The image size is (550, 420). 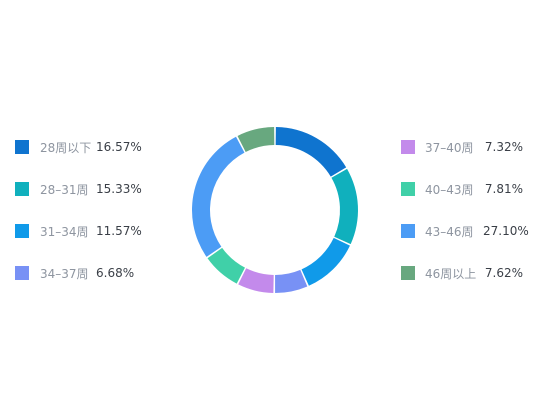 I want to click on legend-item-8: 46周以上 7.62%, so click(x=462, y=273).